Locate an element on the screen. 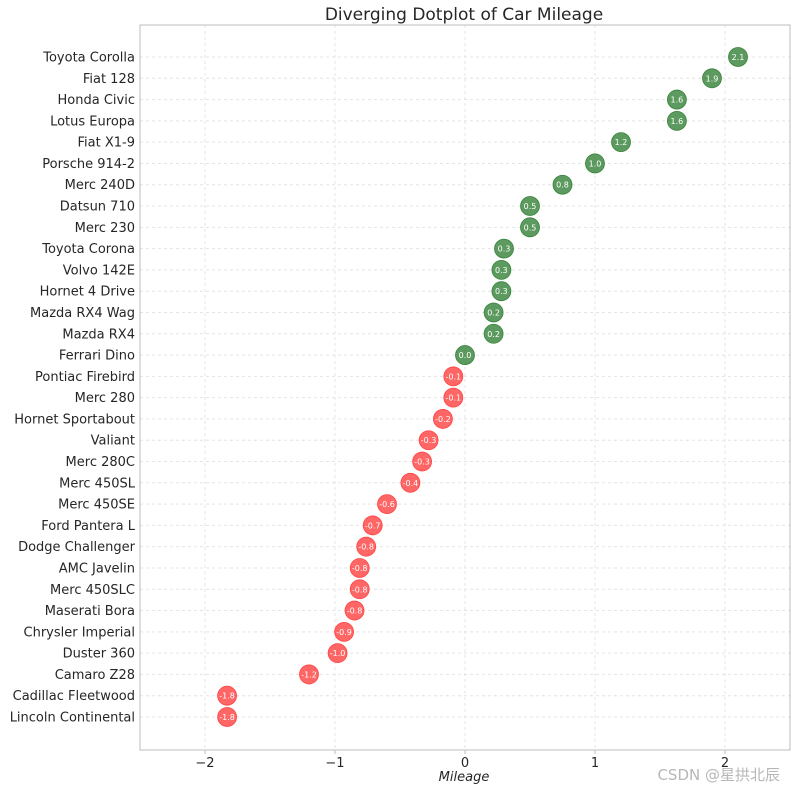  dot-value-label: -0.2 is located at coordinates (443, 419).